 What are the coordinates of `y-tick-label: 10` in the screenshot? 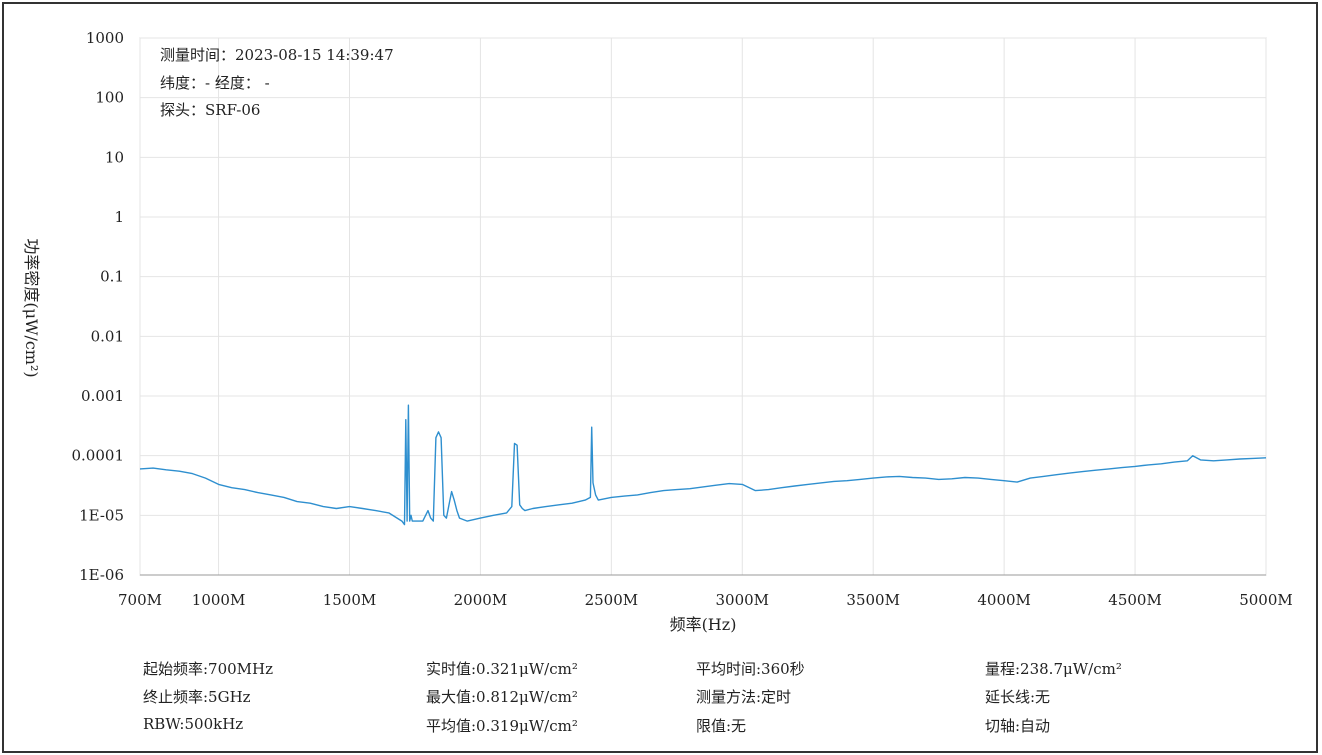 It's located at (114, 157).